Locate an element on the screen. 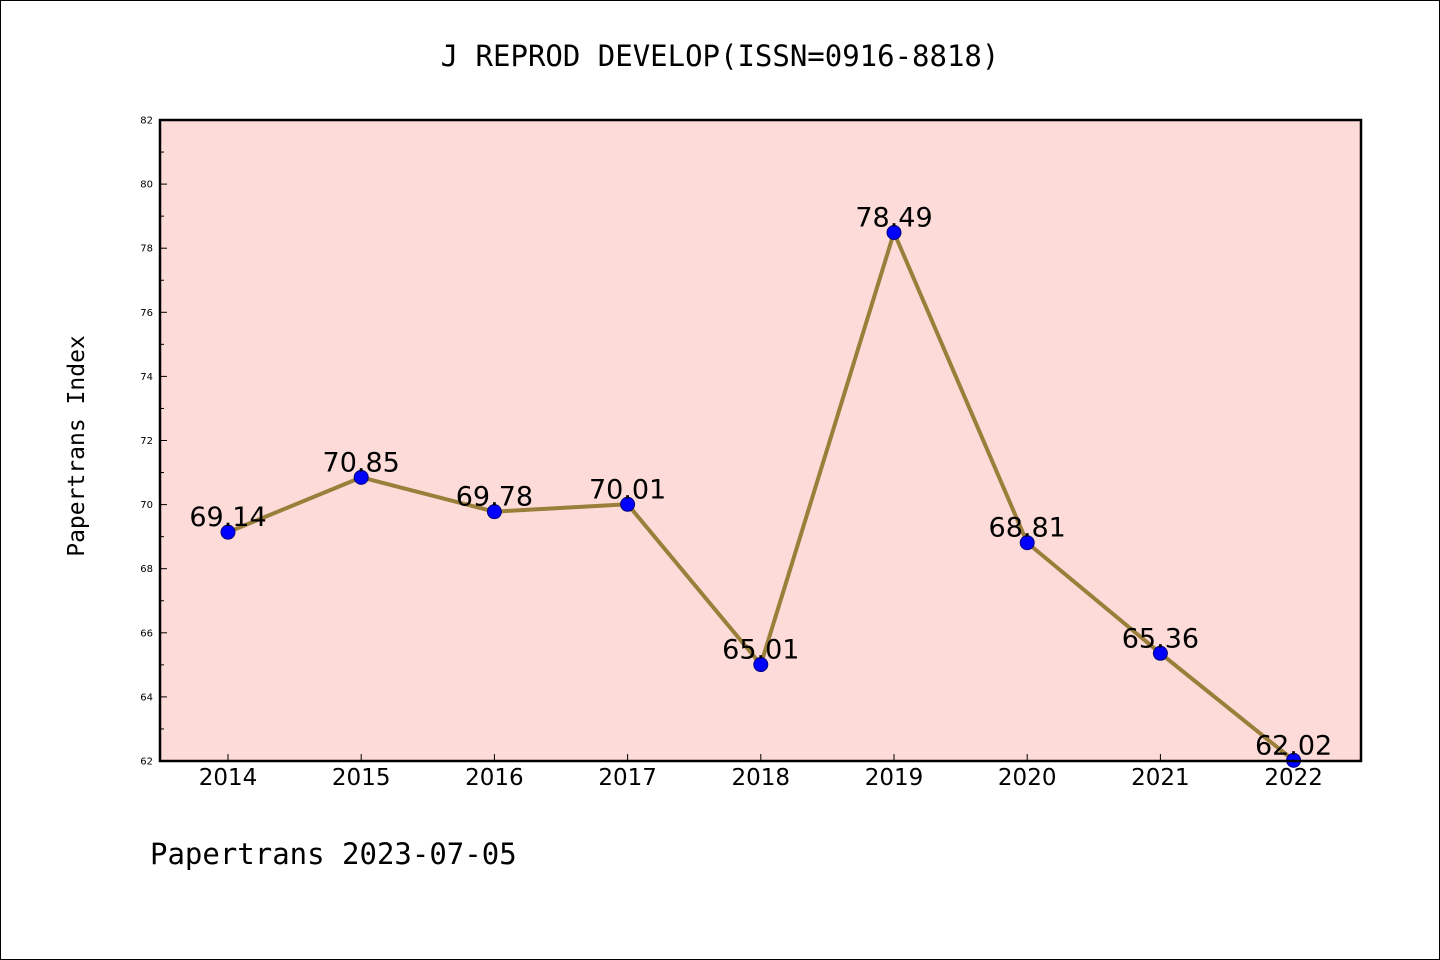  data-label: 62.02 is located at coordinates (1293, 745).